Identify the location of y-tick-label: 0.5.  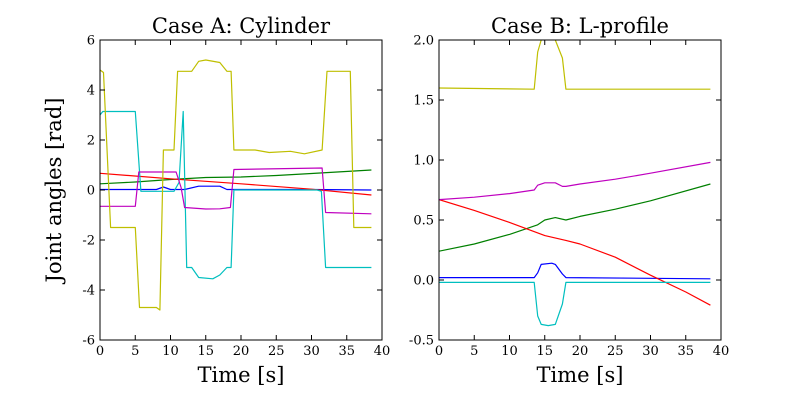
(423, 221).